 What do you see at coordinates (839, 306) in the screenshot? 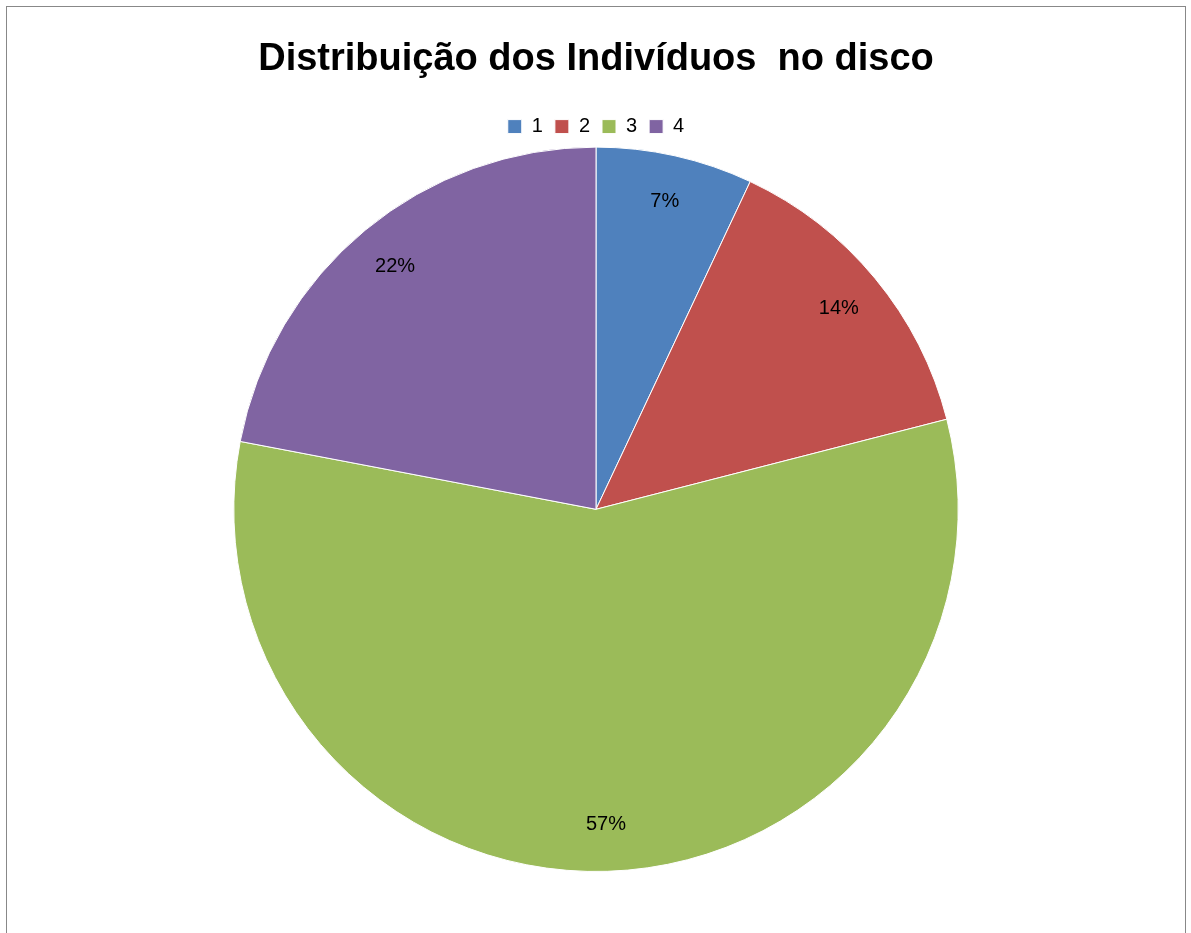
I see `data-label: 14%` at bounding box center [839, 306].